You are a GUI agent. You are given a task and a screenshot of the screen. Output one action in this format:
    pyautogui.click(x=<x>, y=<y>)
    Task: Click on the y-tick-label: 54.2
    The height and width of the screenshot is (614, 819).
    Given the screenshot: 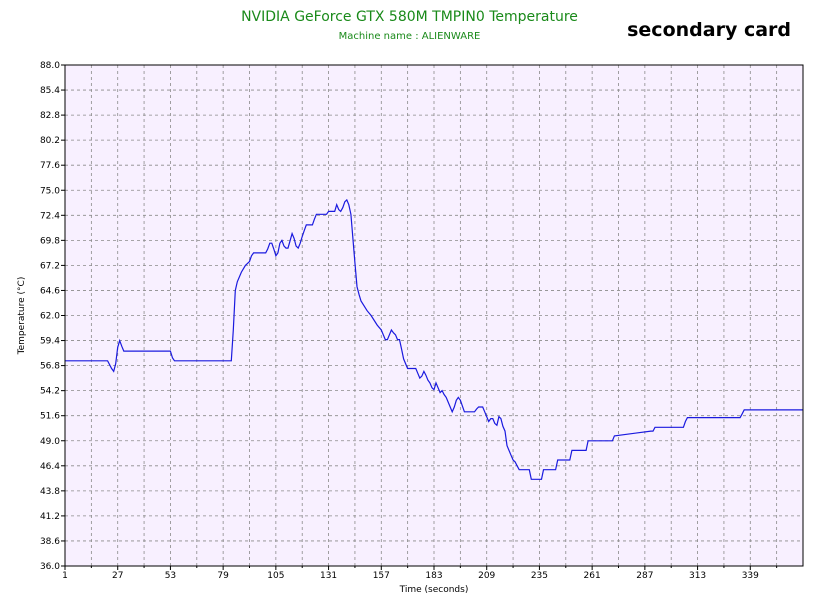 What is the action you would take?
    pyautogui.click(x=50, y=392)
    